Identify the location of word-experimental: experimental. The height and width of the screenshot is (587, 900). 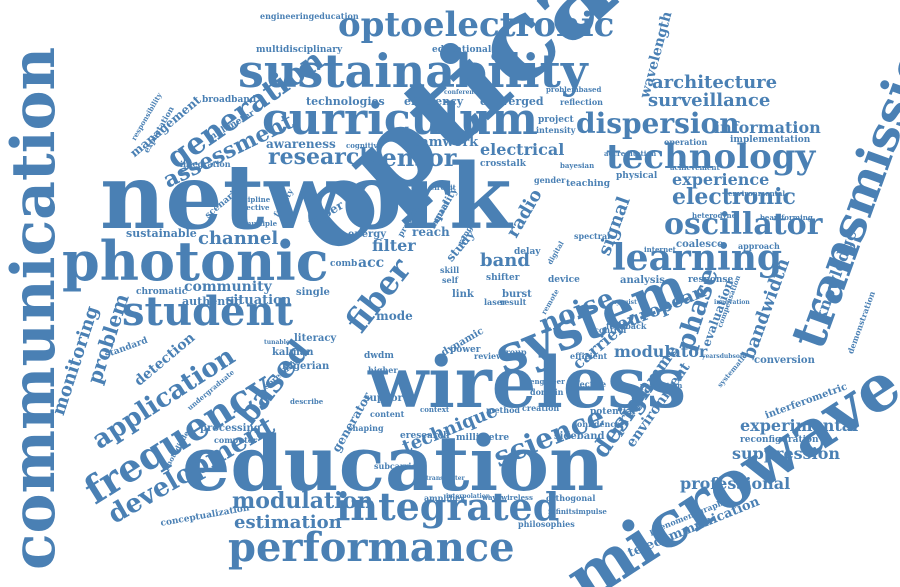
(799, 426).